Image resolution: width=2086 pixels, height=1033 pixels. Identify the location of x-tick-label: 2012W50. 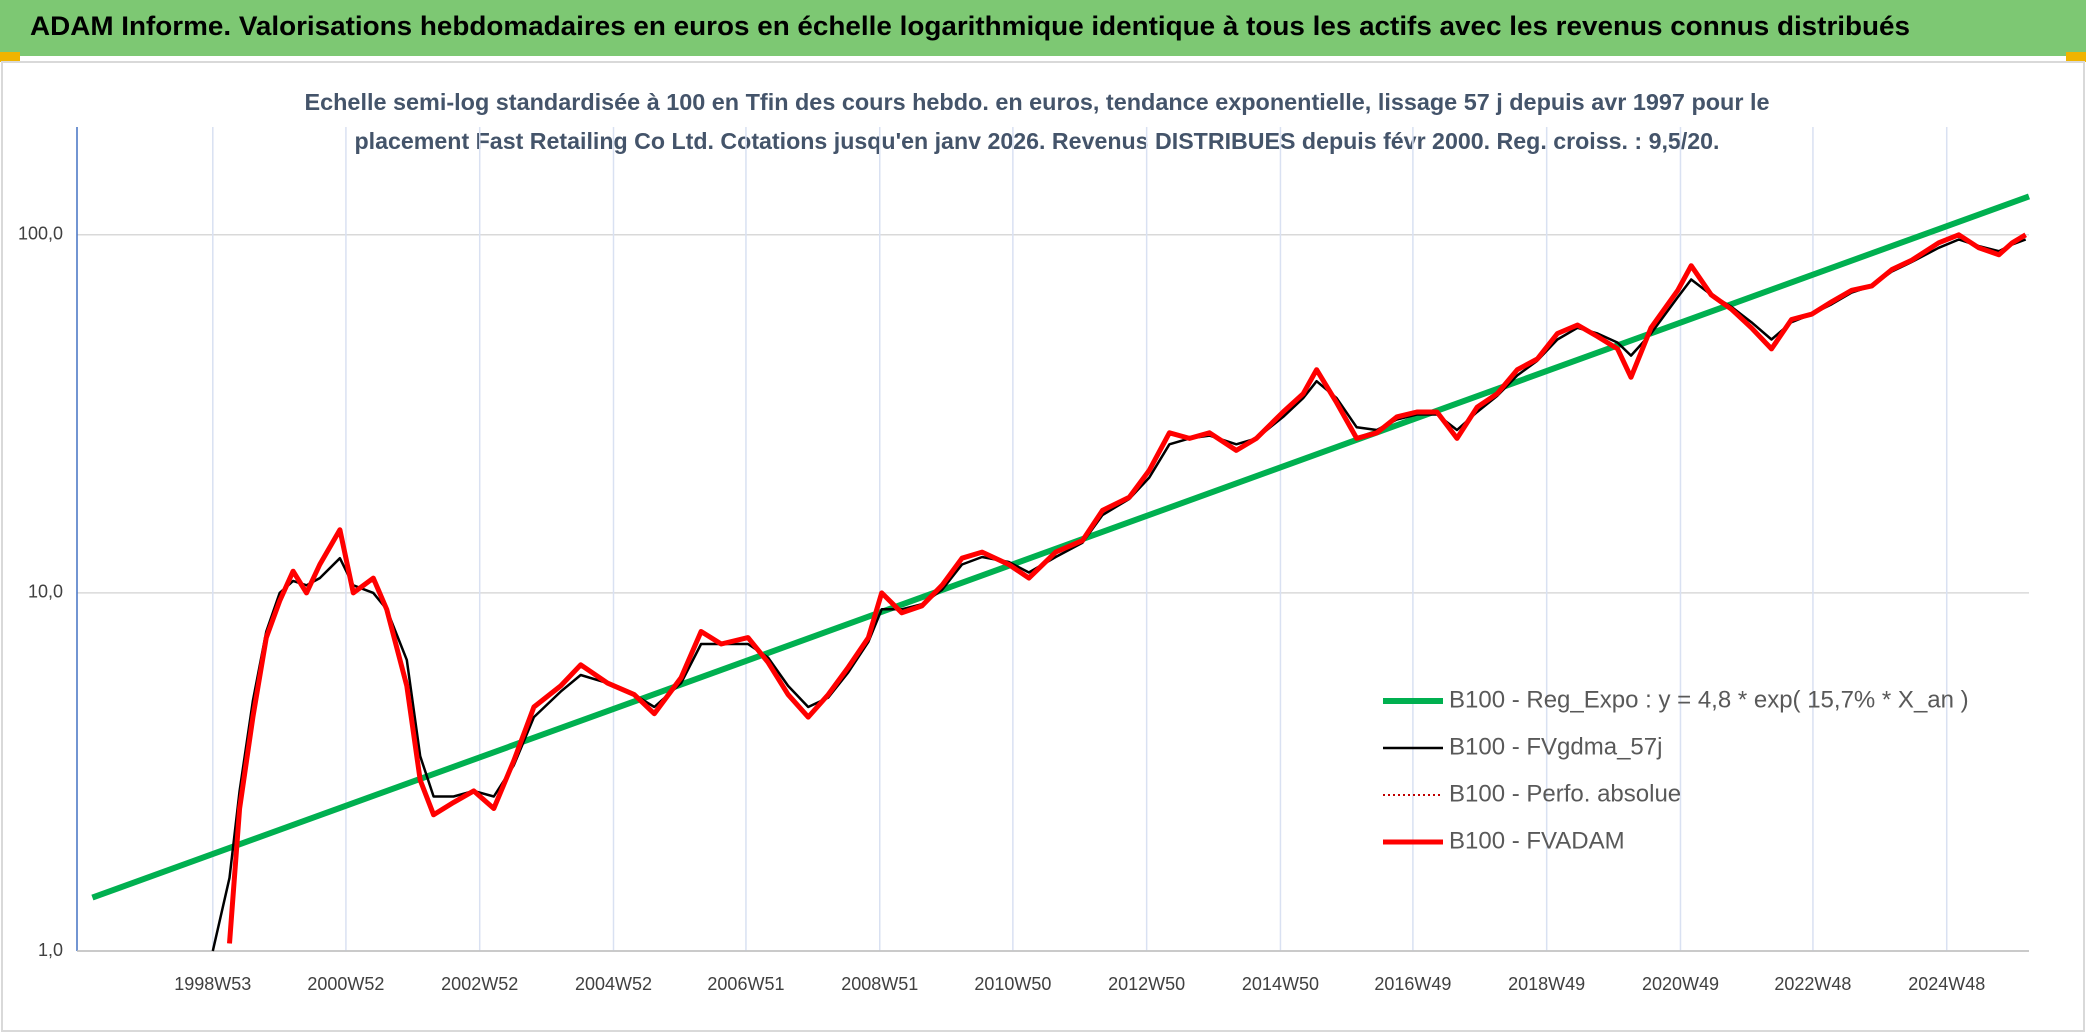
(1146, 984).